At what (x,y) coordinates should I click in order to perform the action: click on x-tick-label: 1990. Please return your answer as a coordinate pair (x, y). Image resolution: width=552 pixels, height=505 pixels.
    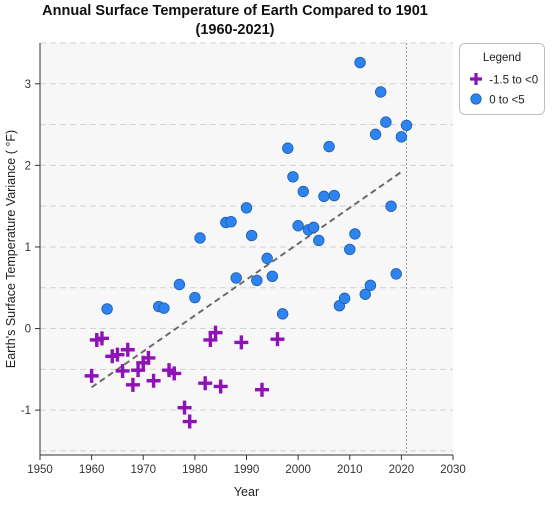
    Looking at the image, I should click on (247, 470).